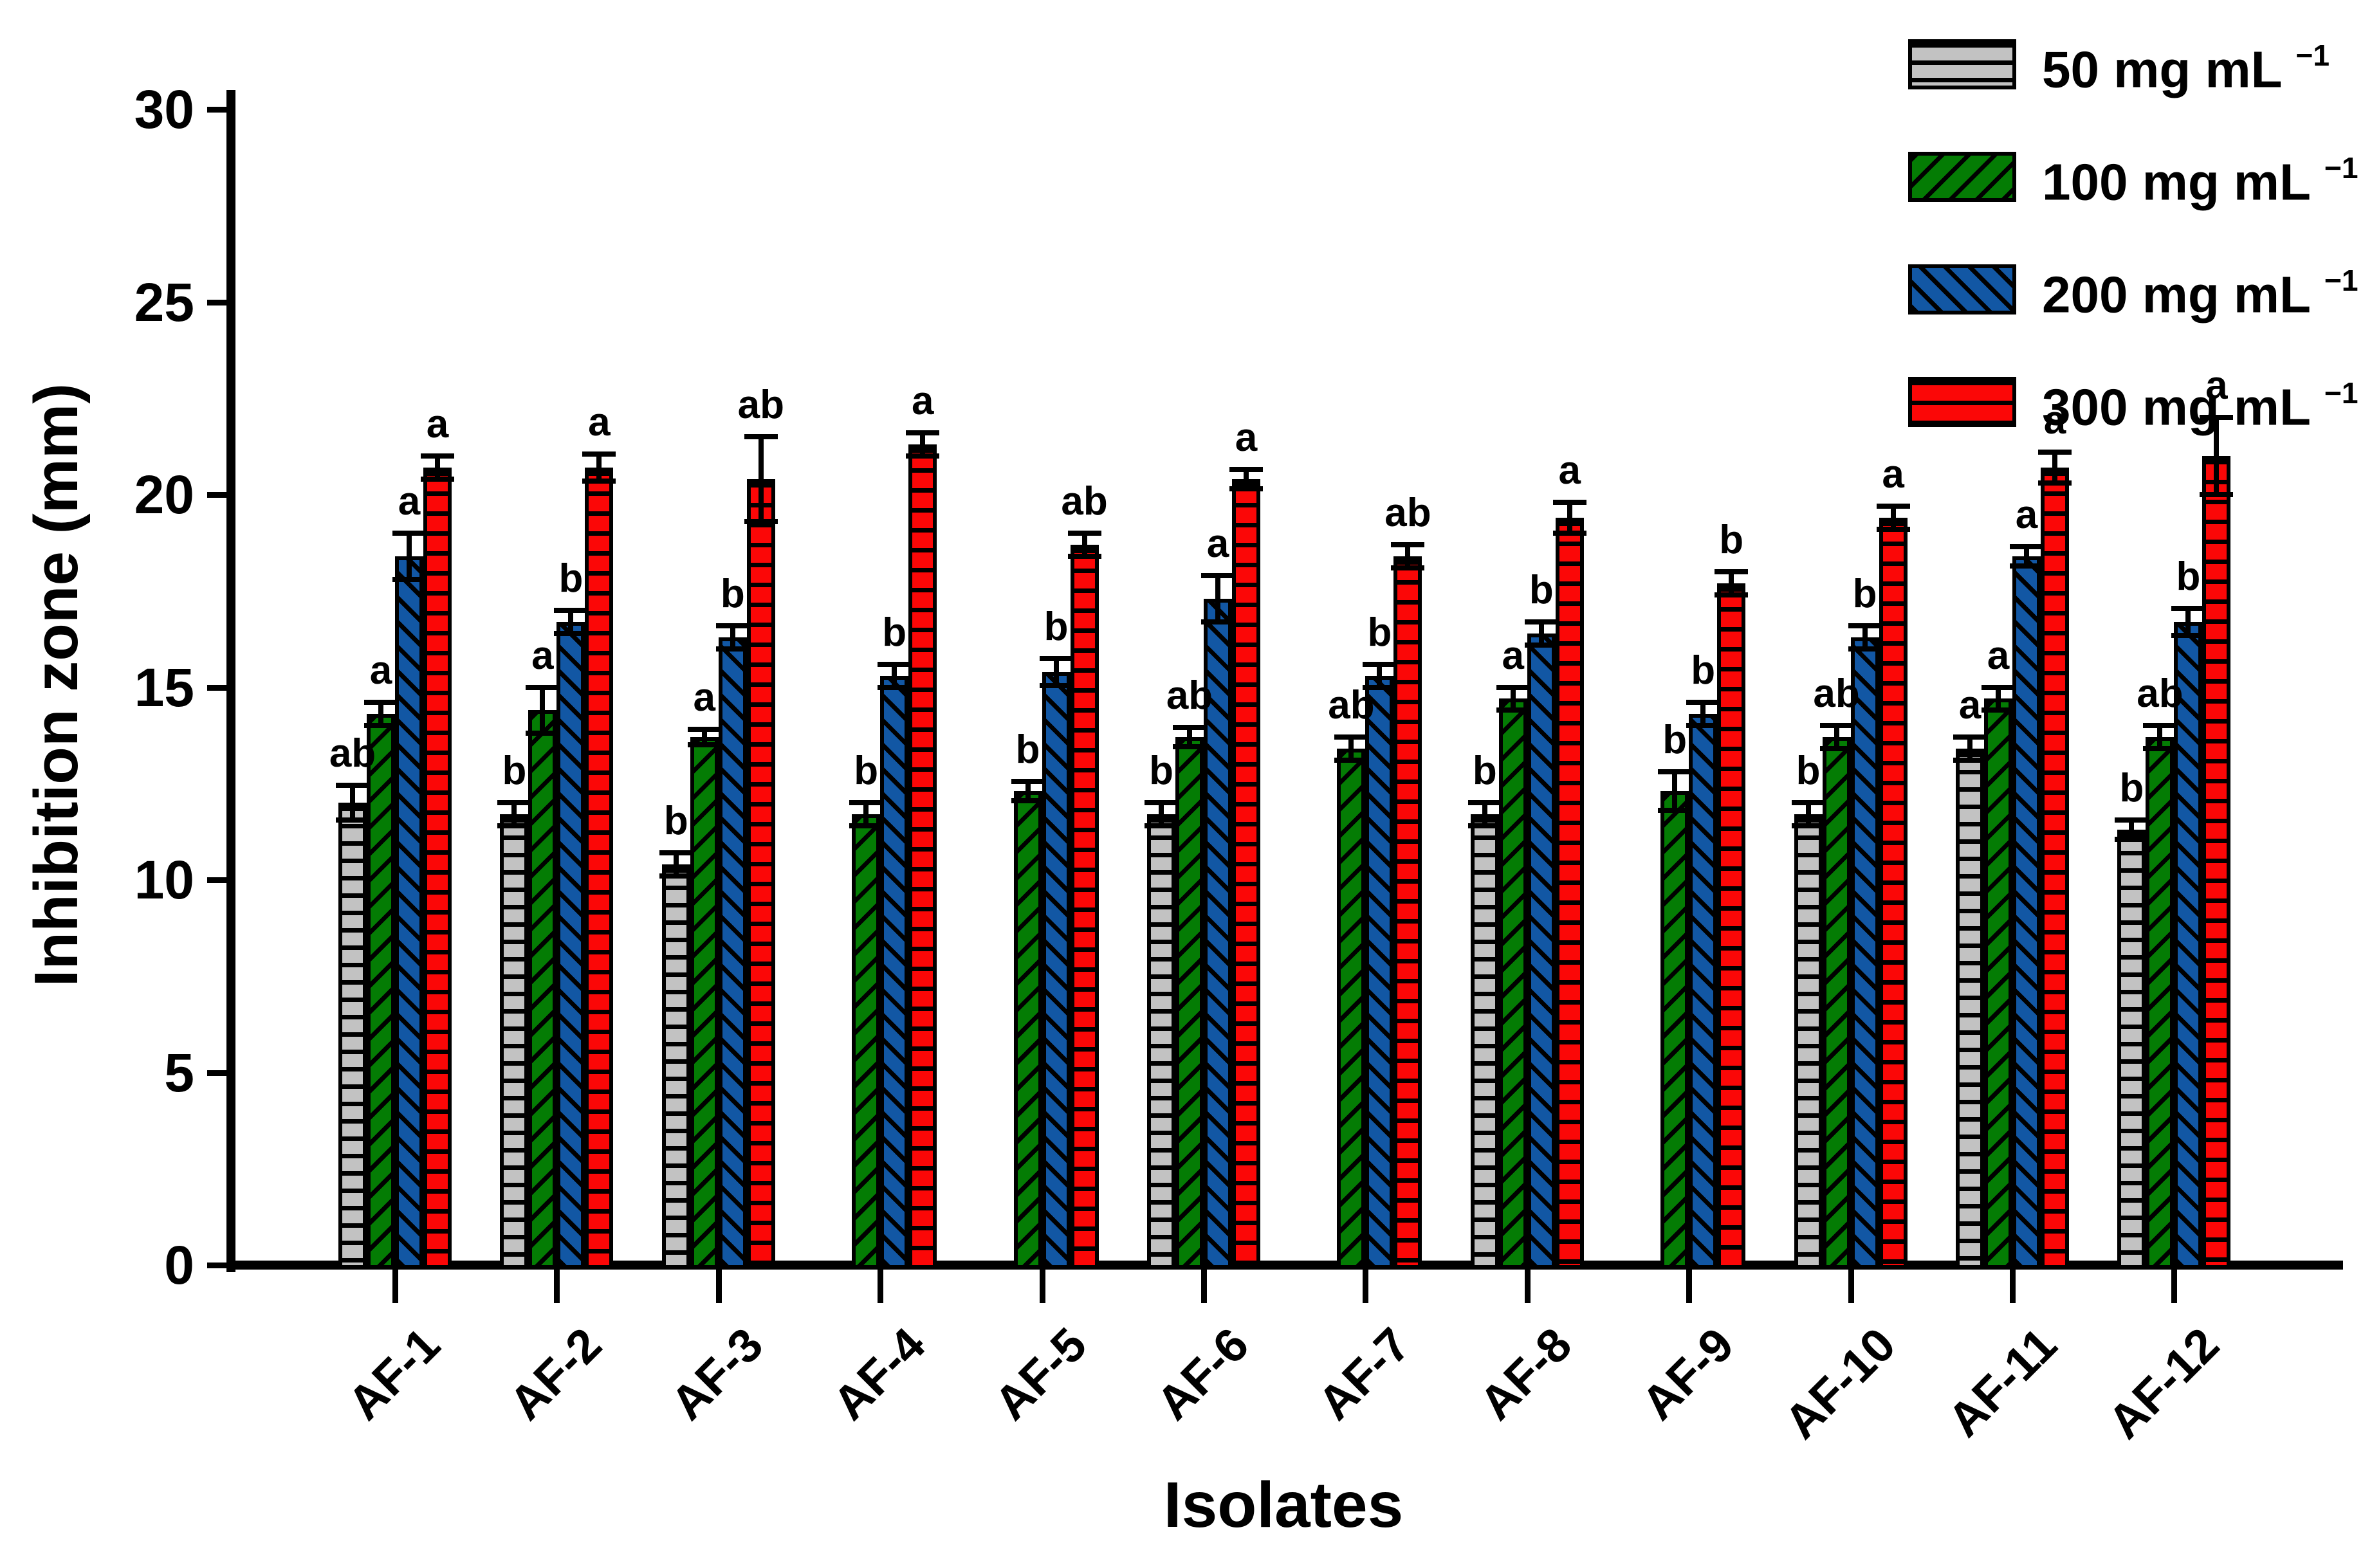  I want to click on y-axis-tick-label: 15, so click(164, 687).